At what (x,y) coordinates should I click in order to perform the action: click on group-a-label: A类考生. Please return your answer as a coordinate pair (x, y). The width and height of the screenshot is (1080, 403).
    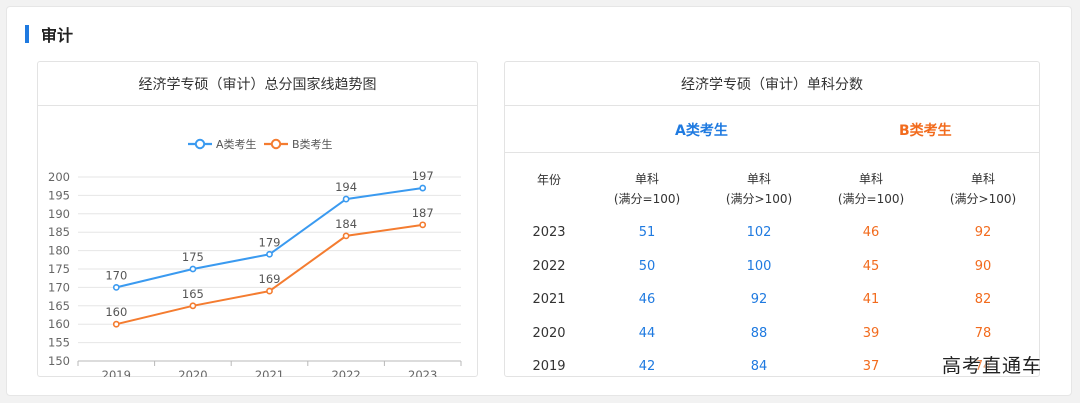
    Looking at the image, I should click on (701, 131).